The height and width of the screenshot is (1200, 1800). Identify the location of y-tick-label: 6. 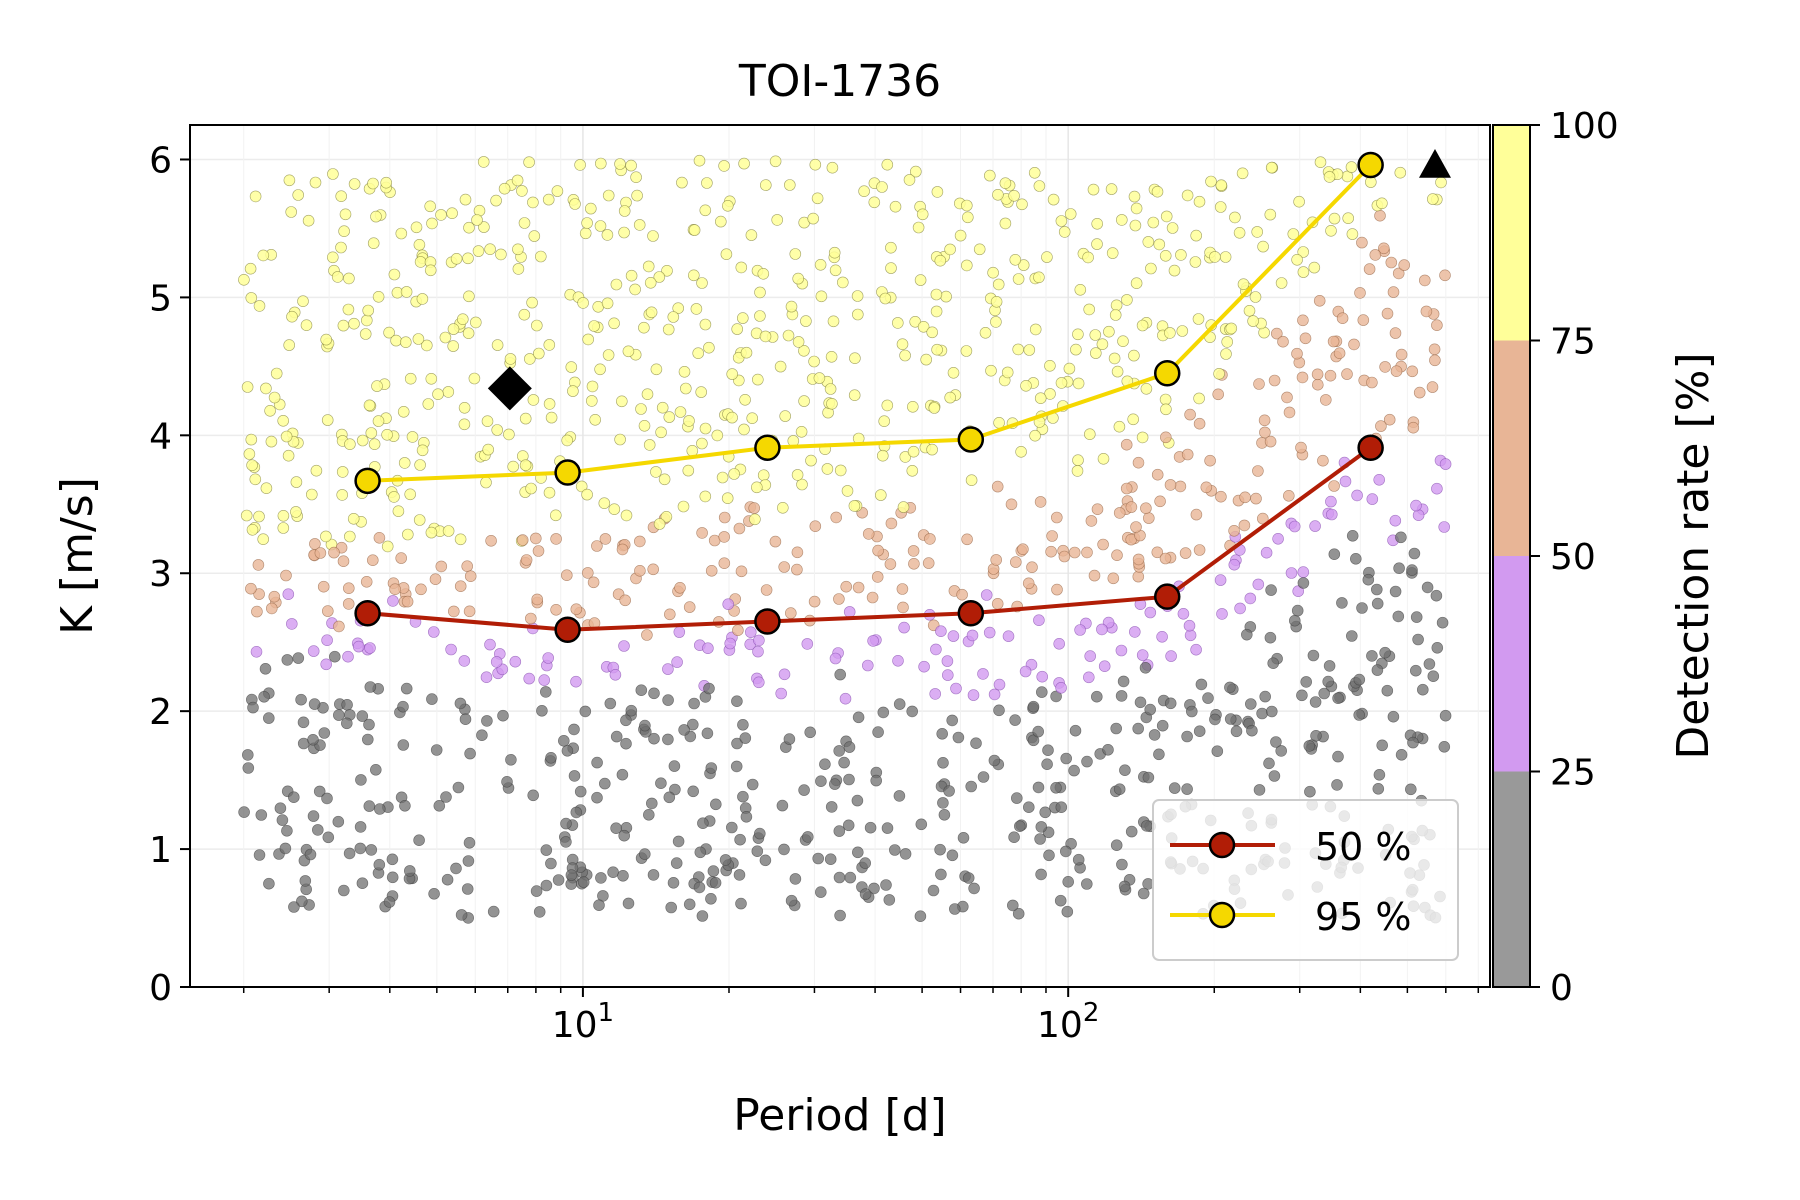
(160, 160).